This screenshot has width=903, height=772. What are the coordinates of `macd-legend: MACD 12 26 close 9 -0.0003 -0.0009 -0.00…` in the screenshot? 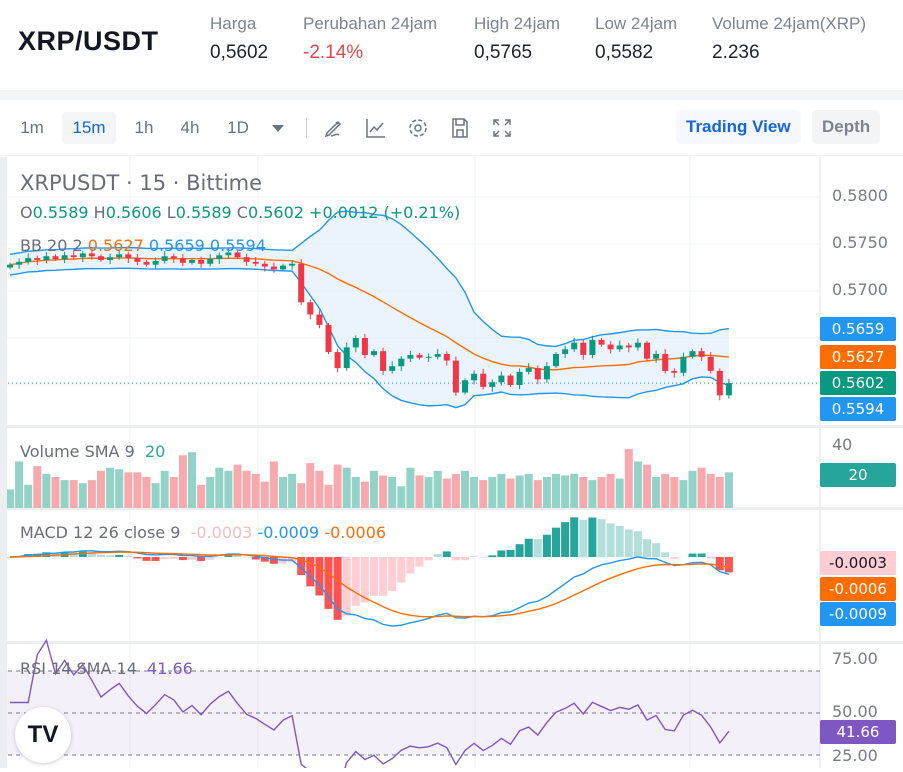 It's located at (203, 532).